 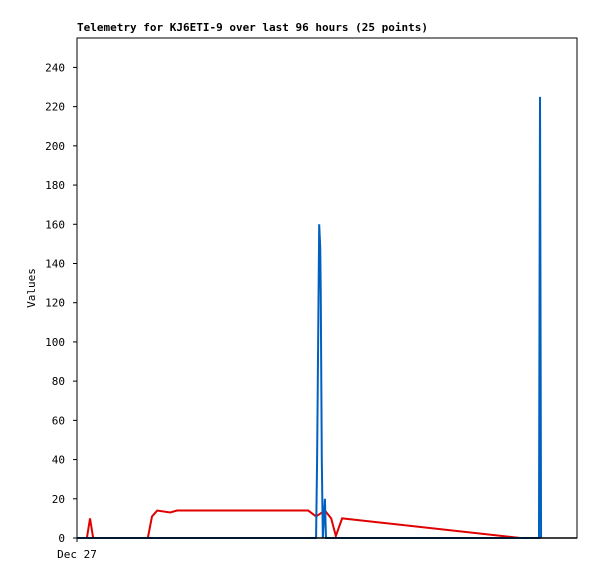 I want to click on y-tick-label: 80, so click(x=58, y=381).